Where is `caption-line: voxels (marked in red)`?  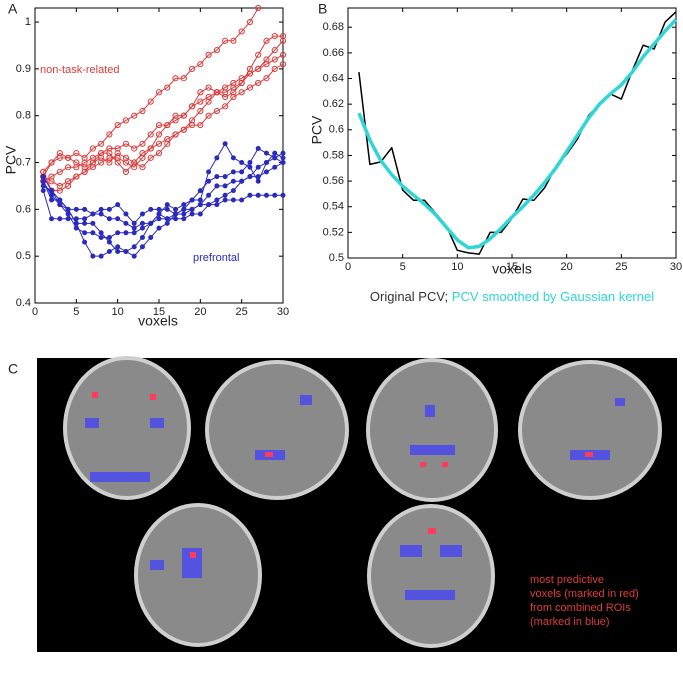 caption-line: voxels (marked in red) is located at coordinates (584, 594).